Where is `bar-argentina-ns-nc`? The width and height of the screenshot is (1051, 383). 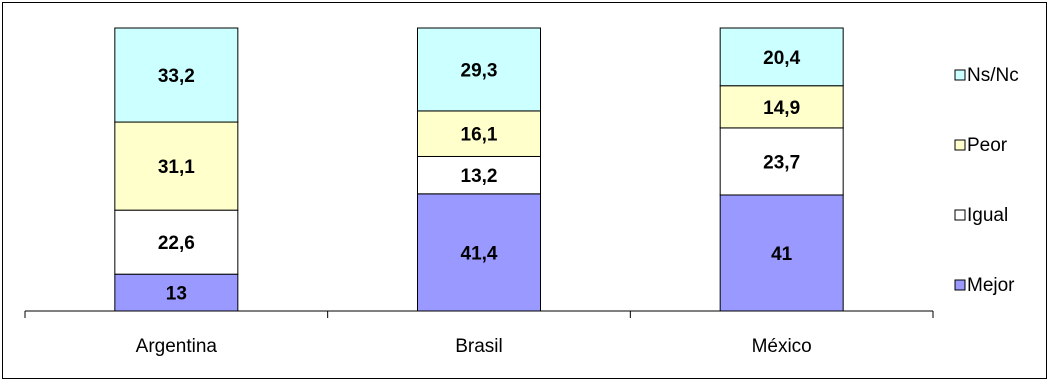 bar-argentina-ns-nc is located at coordinates (176, 75).